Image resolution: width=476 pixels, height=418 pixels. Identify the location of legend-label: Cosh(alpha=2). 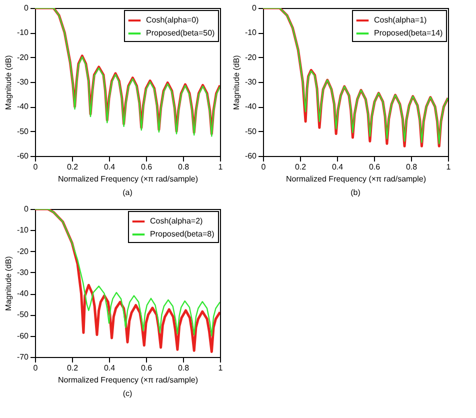
(177, 221).